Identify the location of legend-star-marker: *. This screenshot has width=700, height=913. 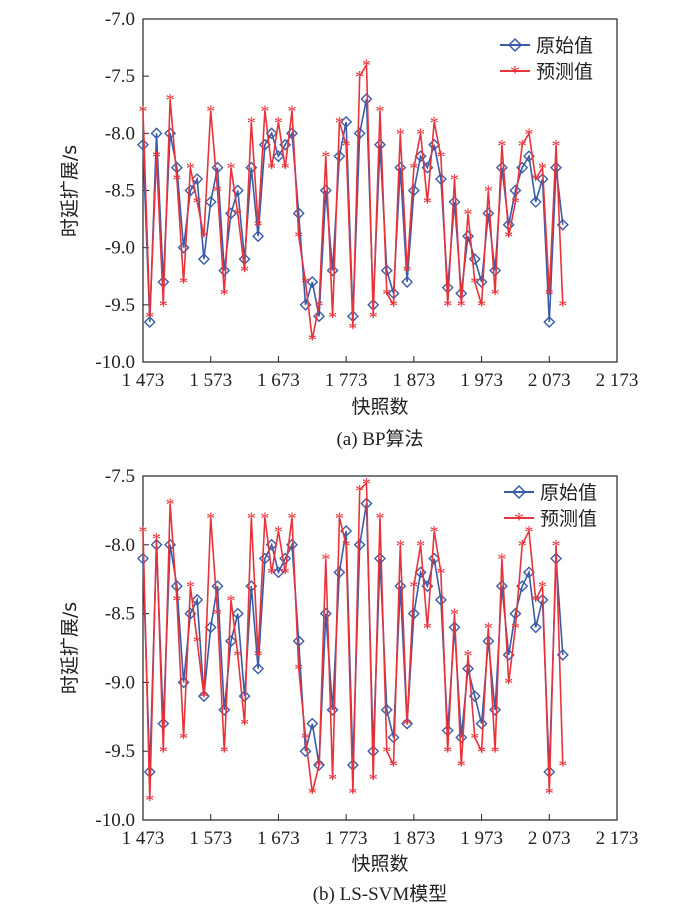
(515, 73).